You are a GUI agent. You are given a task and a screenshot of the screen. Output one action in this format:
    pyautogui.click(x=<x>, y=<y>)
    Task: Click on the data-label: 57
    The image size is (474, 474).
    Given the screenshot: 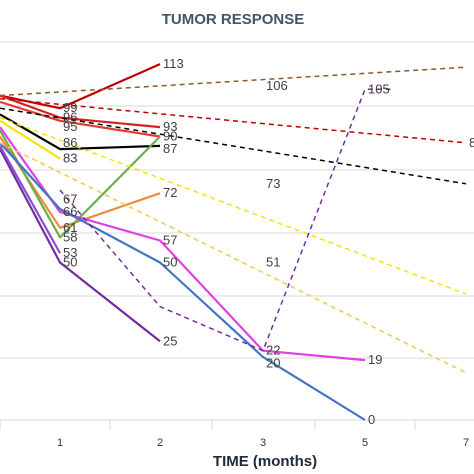 What is the action you would take?
    pyautogui.click(x=170, y=239)
    